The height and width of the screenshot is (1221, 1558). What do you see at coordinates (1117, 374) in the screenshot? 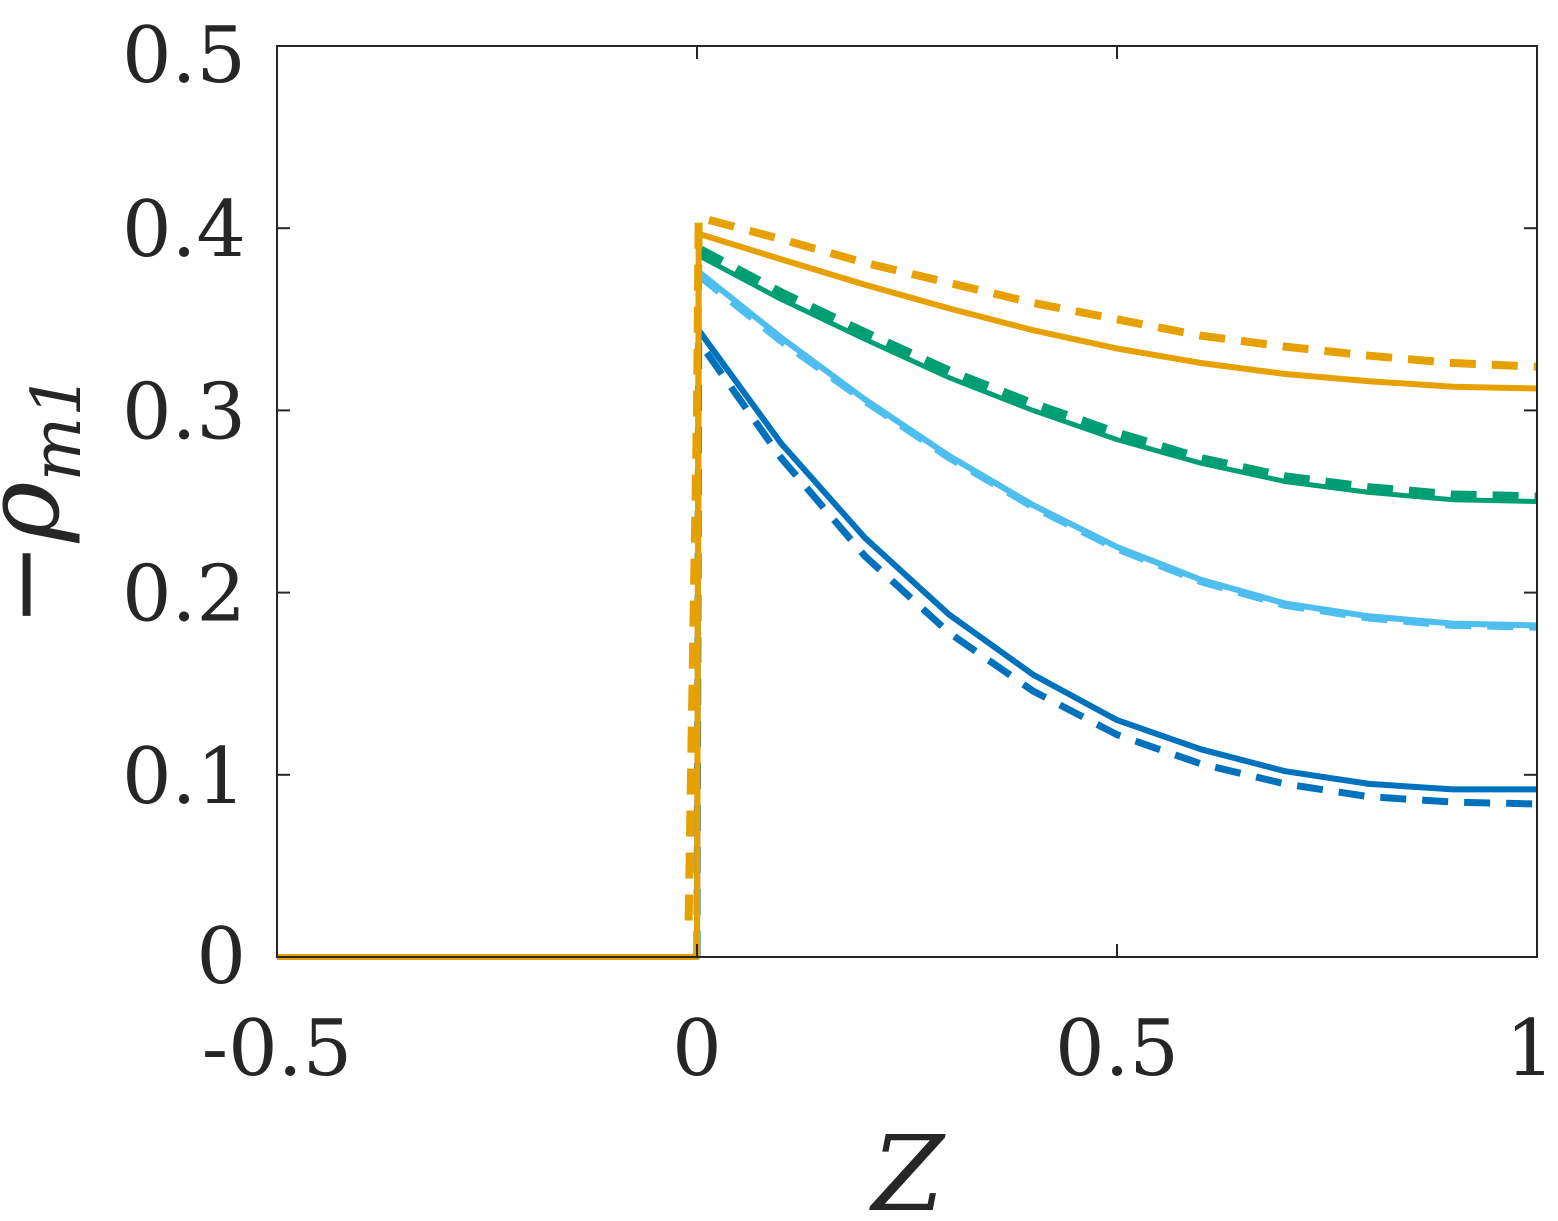
I see `series-line-6-dashed` at bounding box center [1117, 374].